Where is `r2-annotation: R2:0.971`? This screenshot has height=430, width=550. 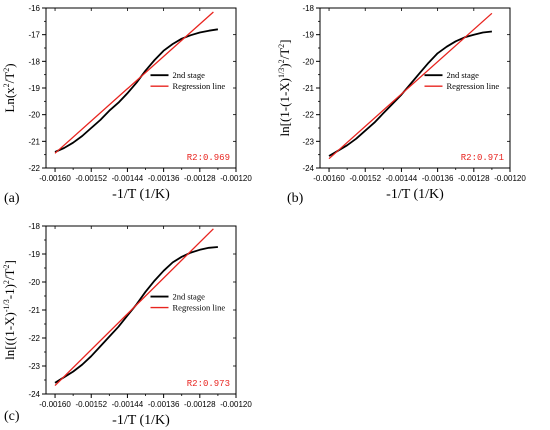 r2-annotation: R2:0.971 is located at coordinates (482, 158).